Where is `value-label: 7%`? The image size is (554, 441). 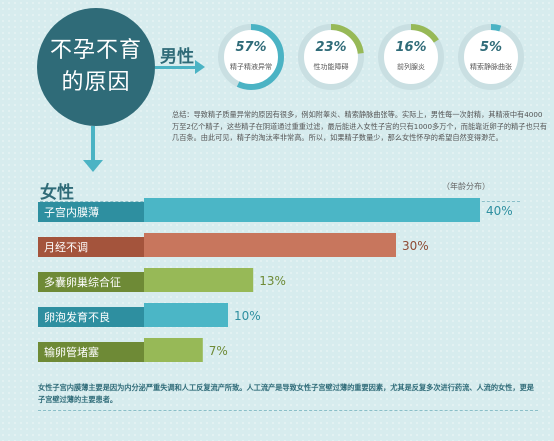
value-label: 7% is located at coordinates (218, 351).